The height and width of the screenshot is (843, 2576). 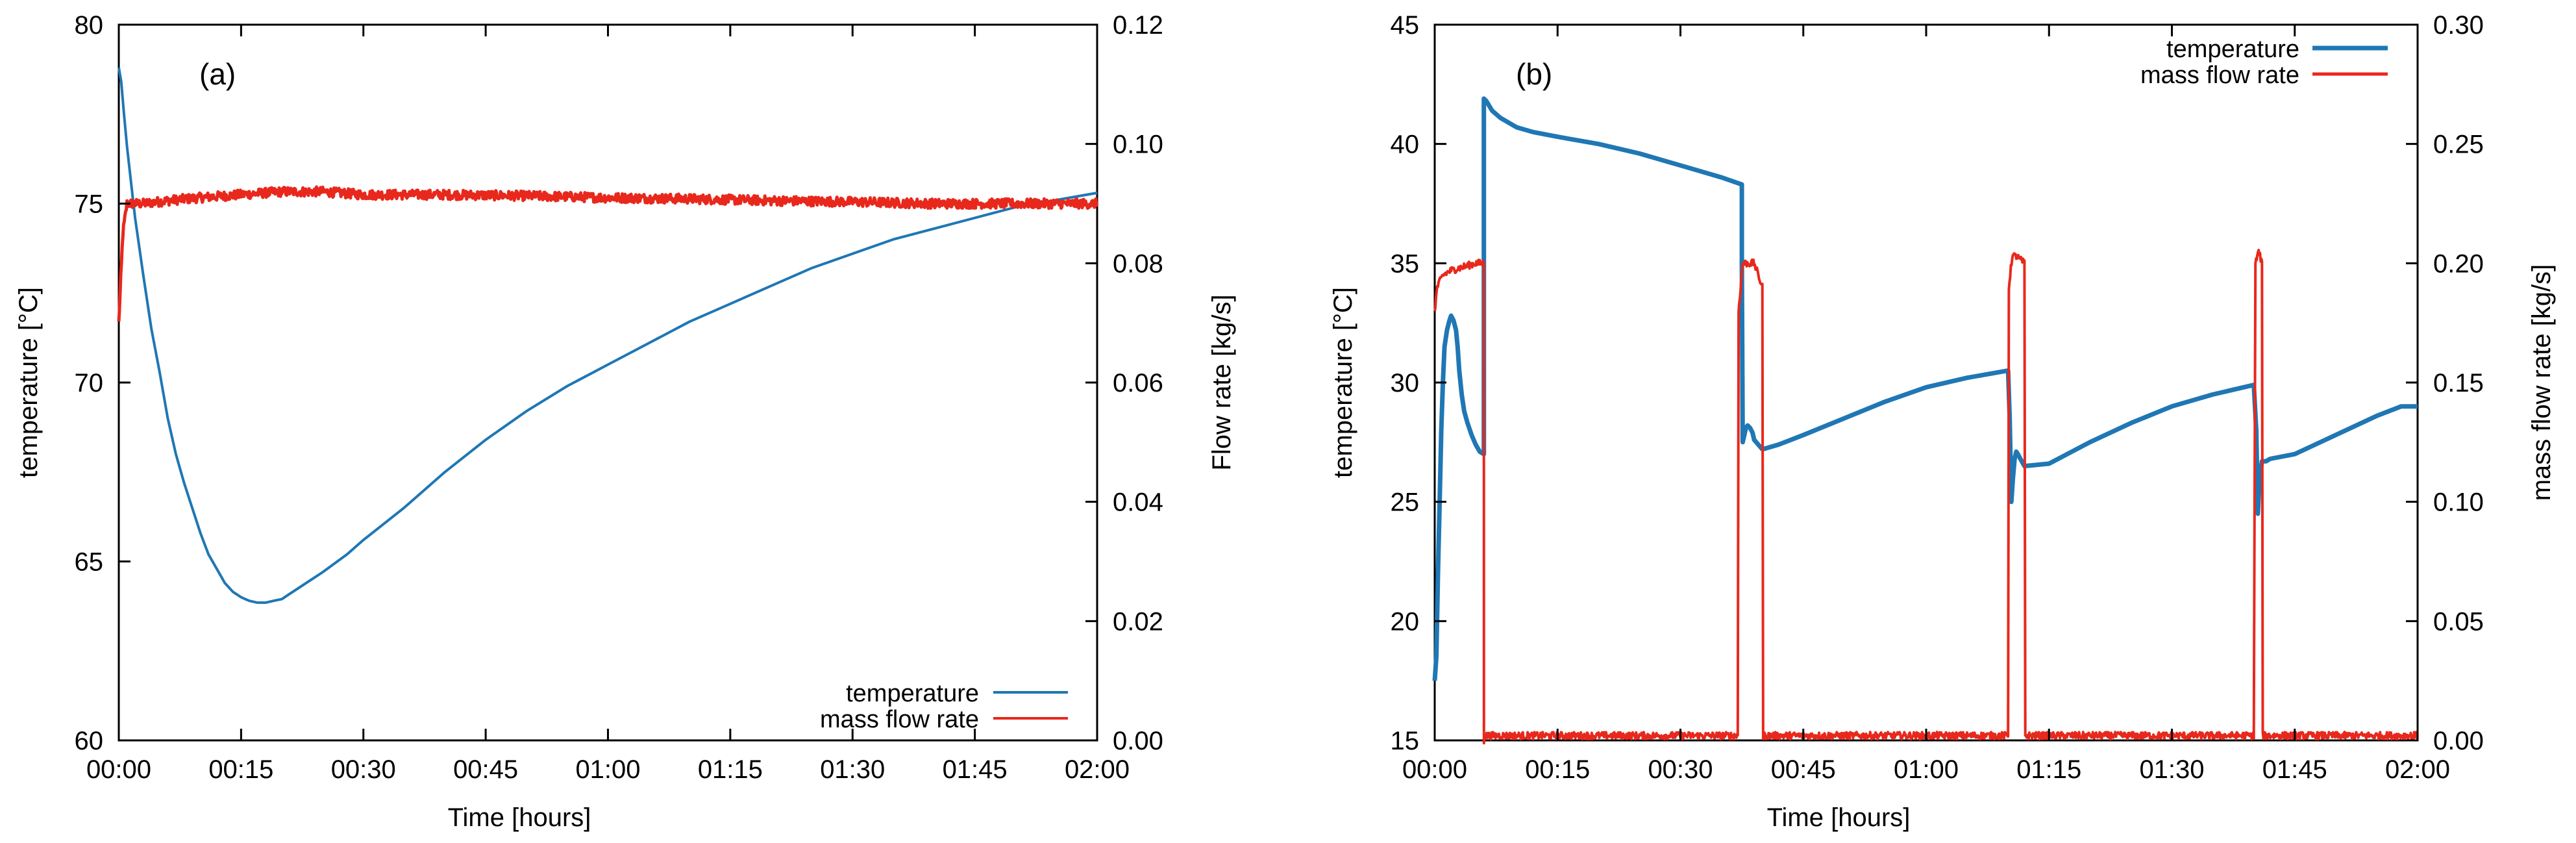 What do you see at coordinates (2458, 383) in the screenshot?
I see `panel-b-y-right-tick-label: 0.15` at bounding box center [2458, 383].